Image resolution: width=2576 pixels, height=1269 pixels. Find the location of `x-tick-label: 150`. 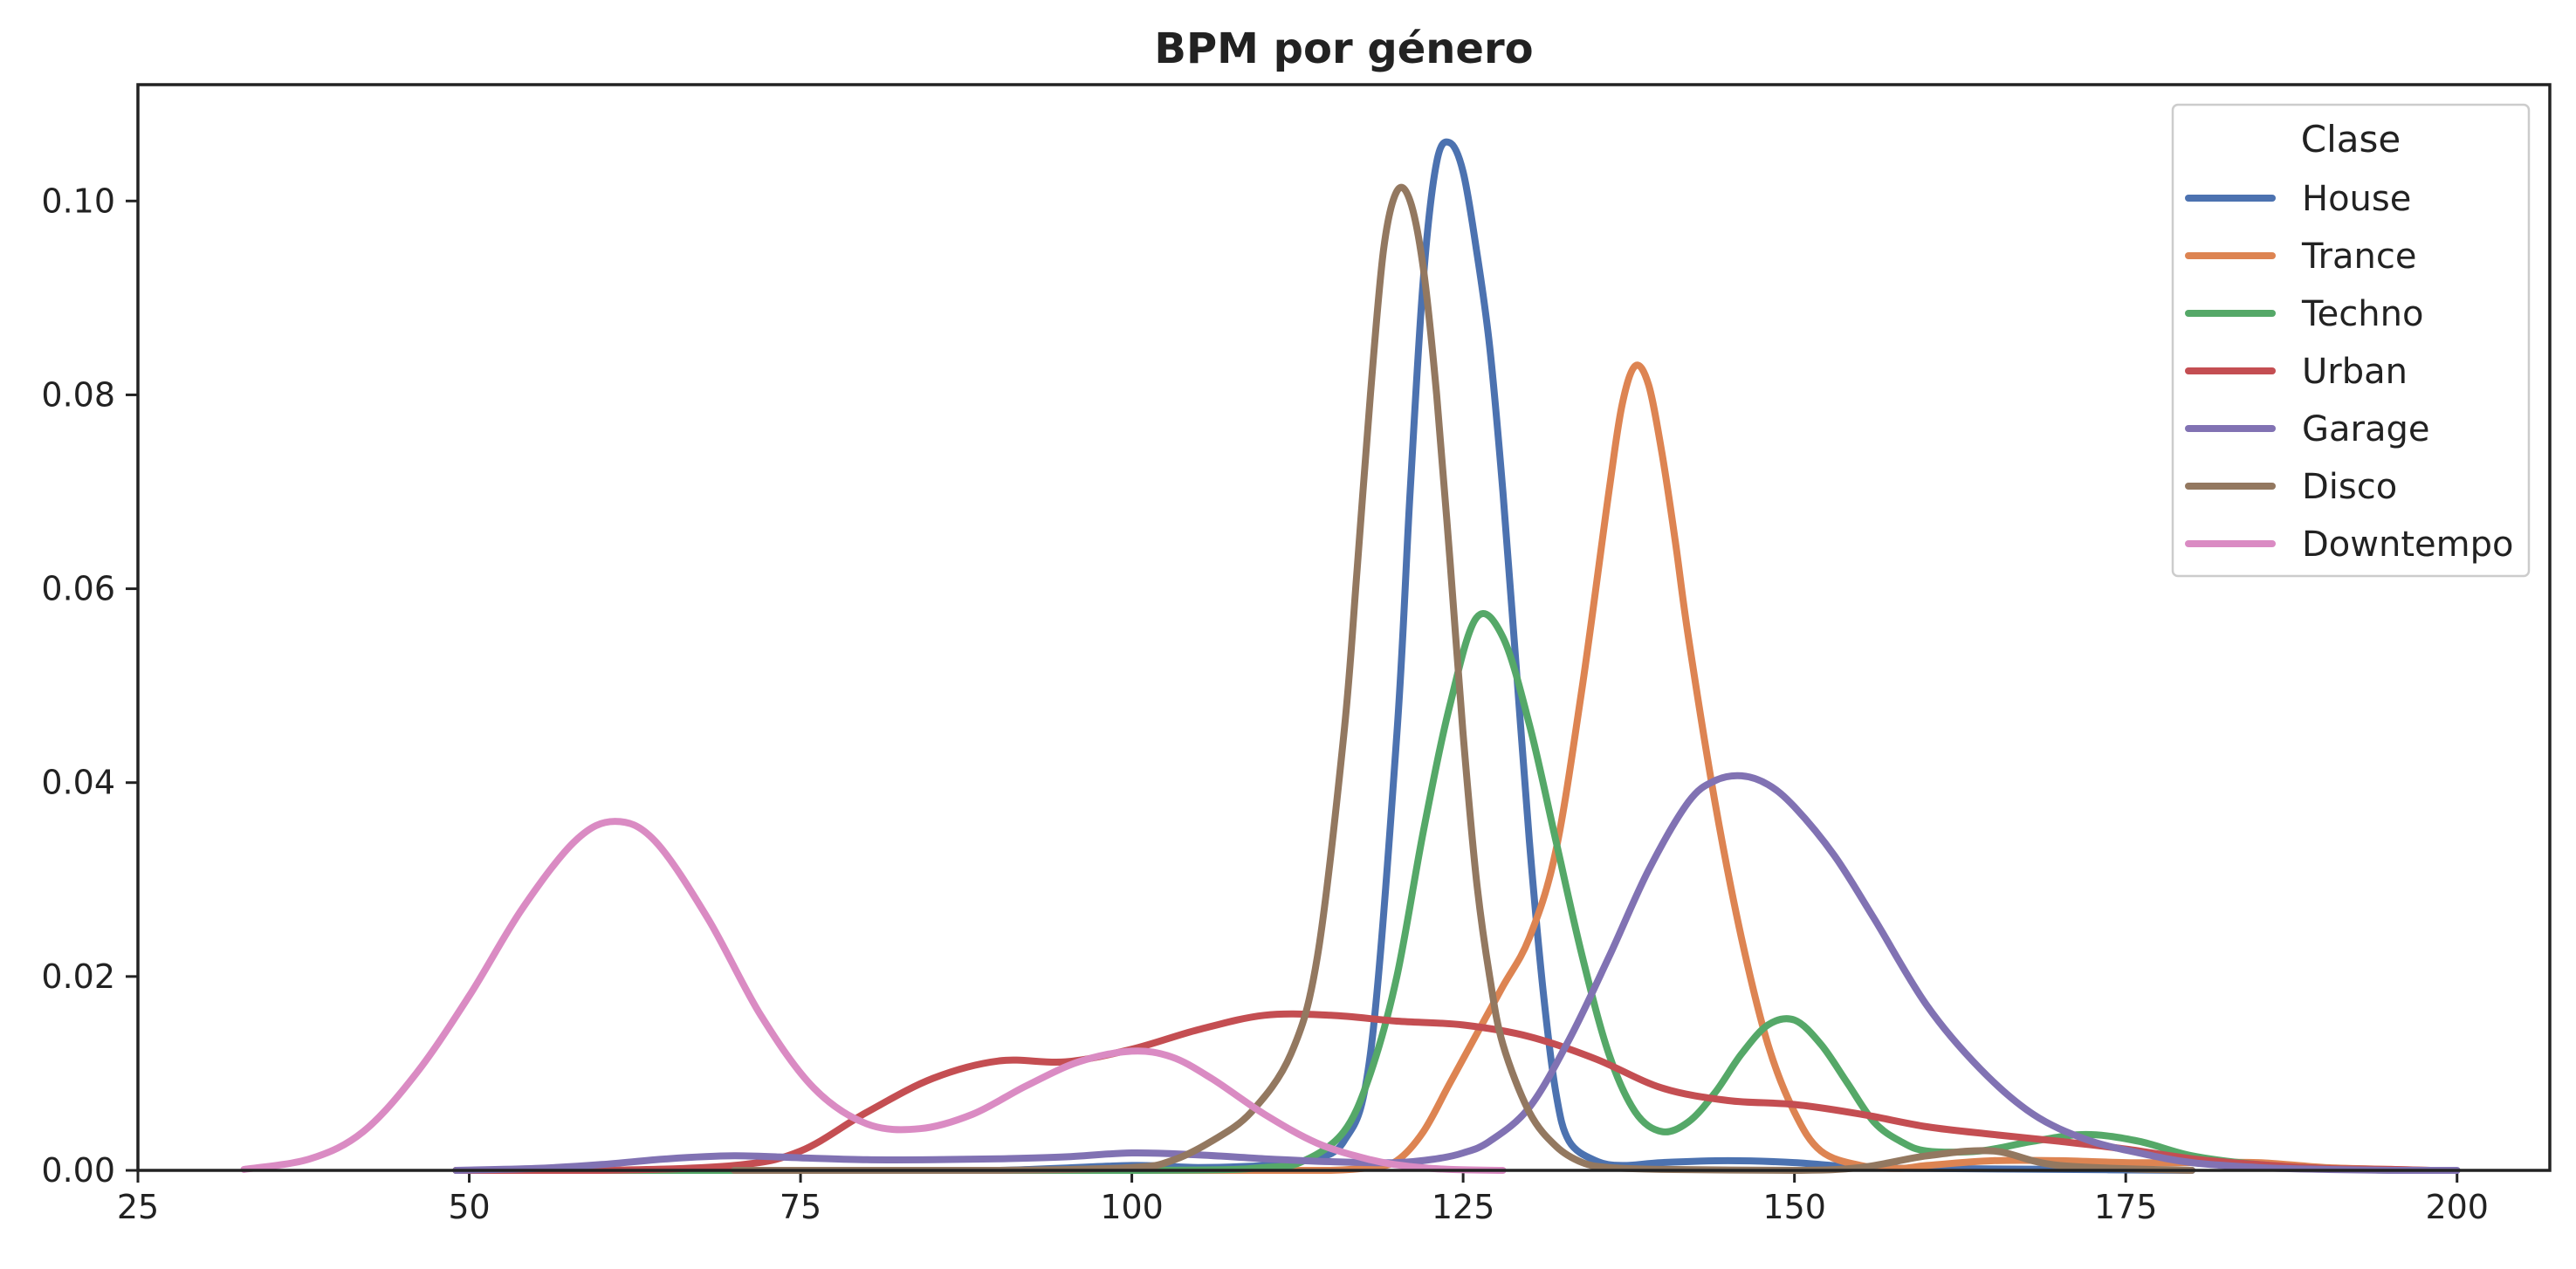

x-tick-label: 150 is located at coordinates (1794, 1207).